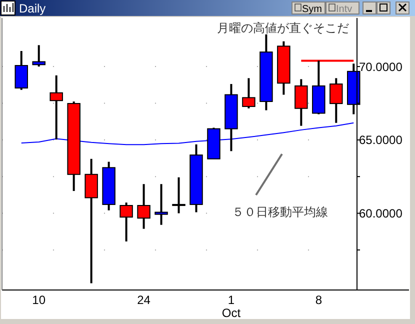 This screenshot has height=324, width=415. I want to click on x-tick-label: 10, so click(39, 300).